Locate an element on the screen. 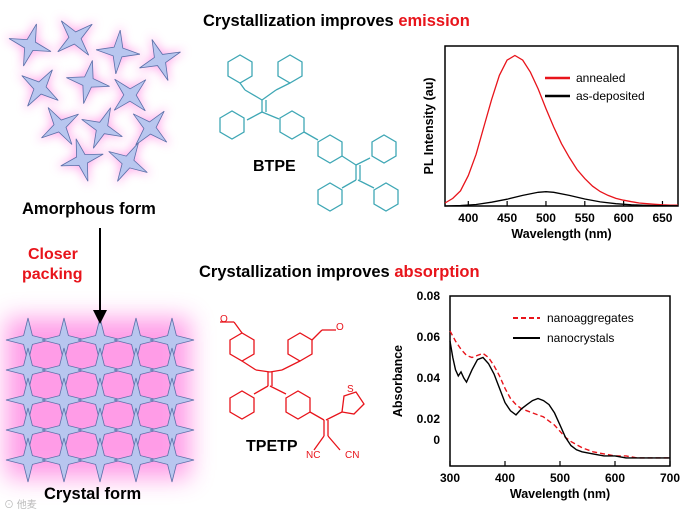 The height and width of the screenshot is (513, 689). btpe-label: BTPE is located at coordinates (274, 166).